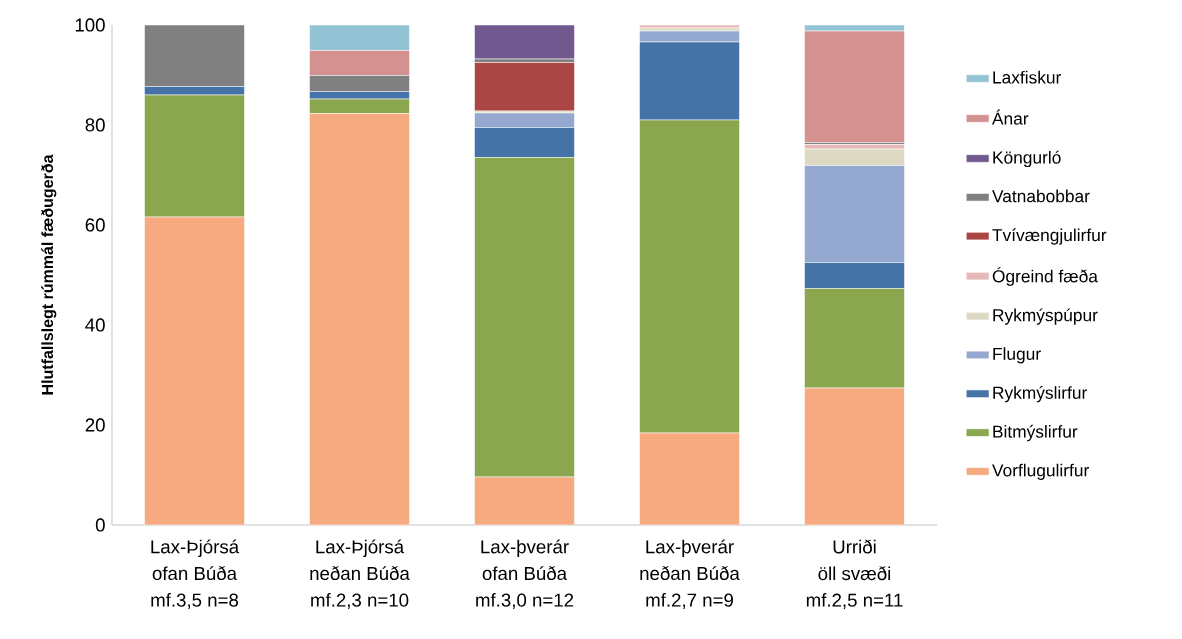 This screenshot has width=1182, height=639. I want to click on y-tick-label: 100, so click(90, 25).